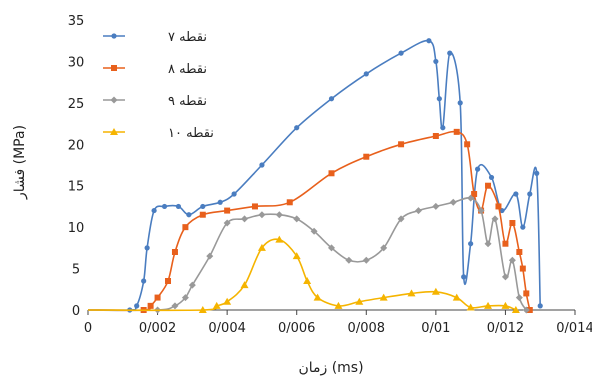 Image resolution: width=592 pixels, height=379 pixels. I want to click on x-tick-label: 0/014, so click(574, 328).